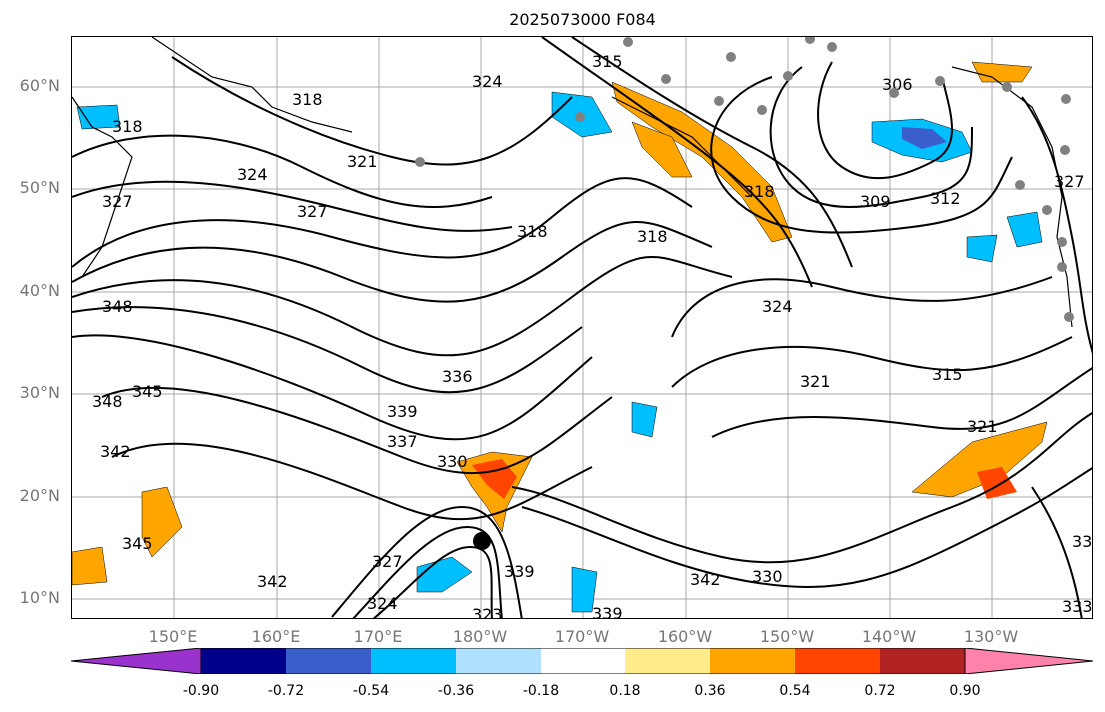  Describe the element at coordinates (39, 85) in the screenshot. I see `lat-label: 60°N` at that location.